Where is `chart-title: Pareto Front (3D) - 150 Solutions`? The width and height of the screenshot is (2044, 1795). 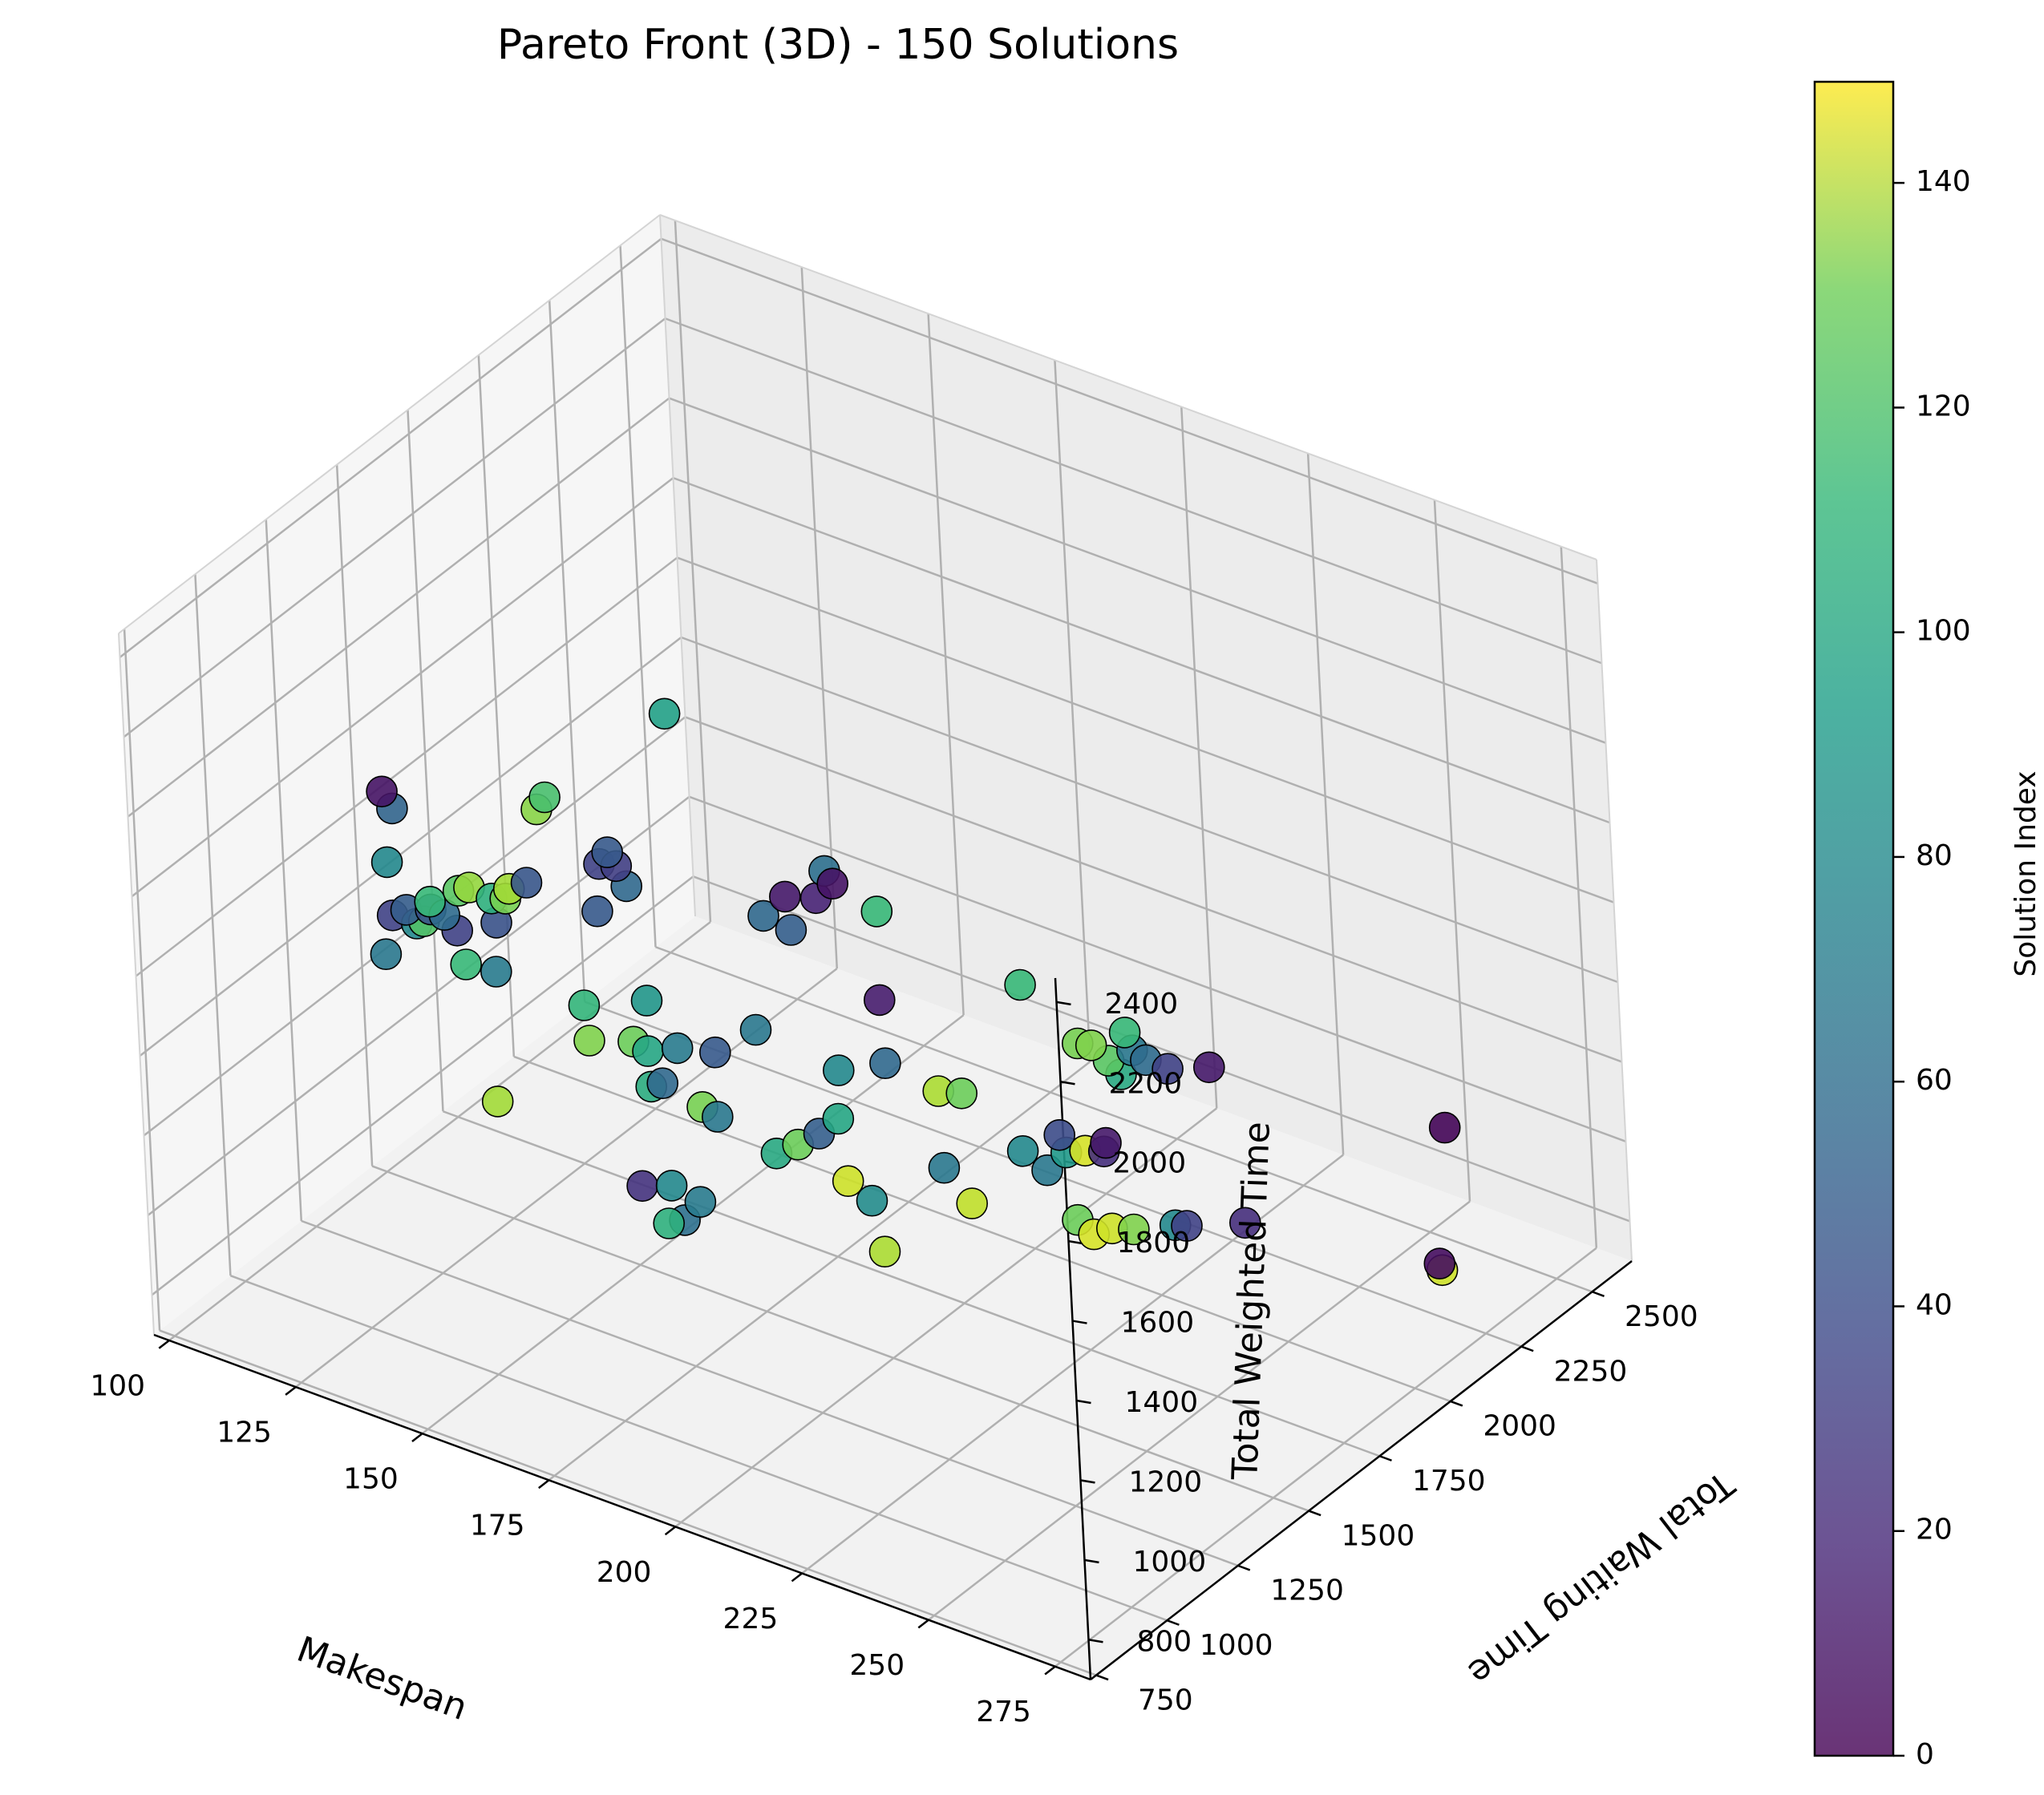
chart-title: Pareto Front (3D) - 150 Solutions is located at coordinates (838, 45).